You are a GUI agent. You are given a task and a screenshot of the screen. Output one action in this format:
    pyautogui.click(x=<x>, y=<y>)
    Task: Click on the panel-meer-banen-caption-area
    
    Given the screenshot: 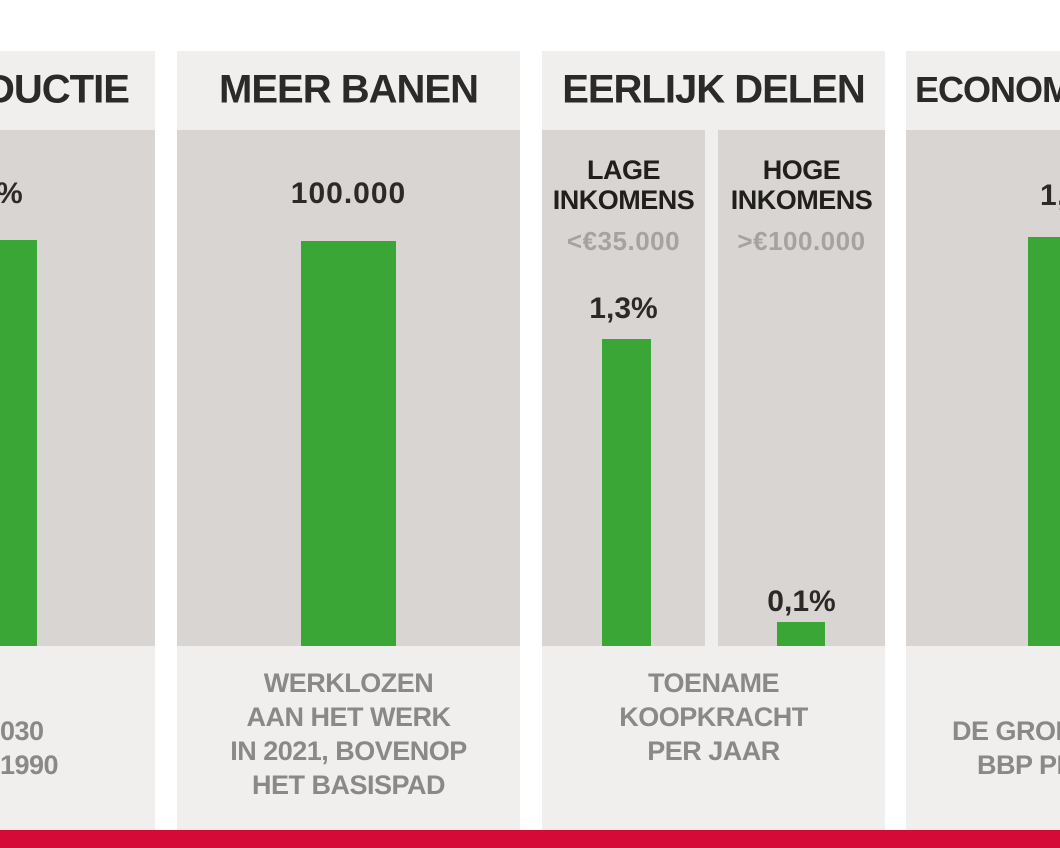 What is the action you would take?
    pyautogui.click(x=348, y=738)
    